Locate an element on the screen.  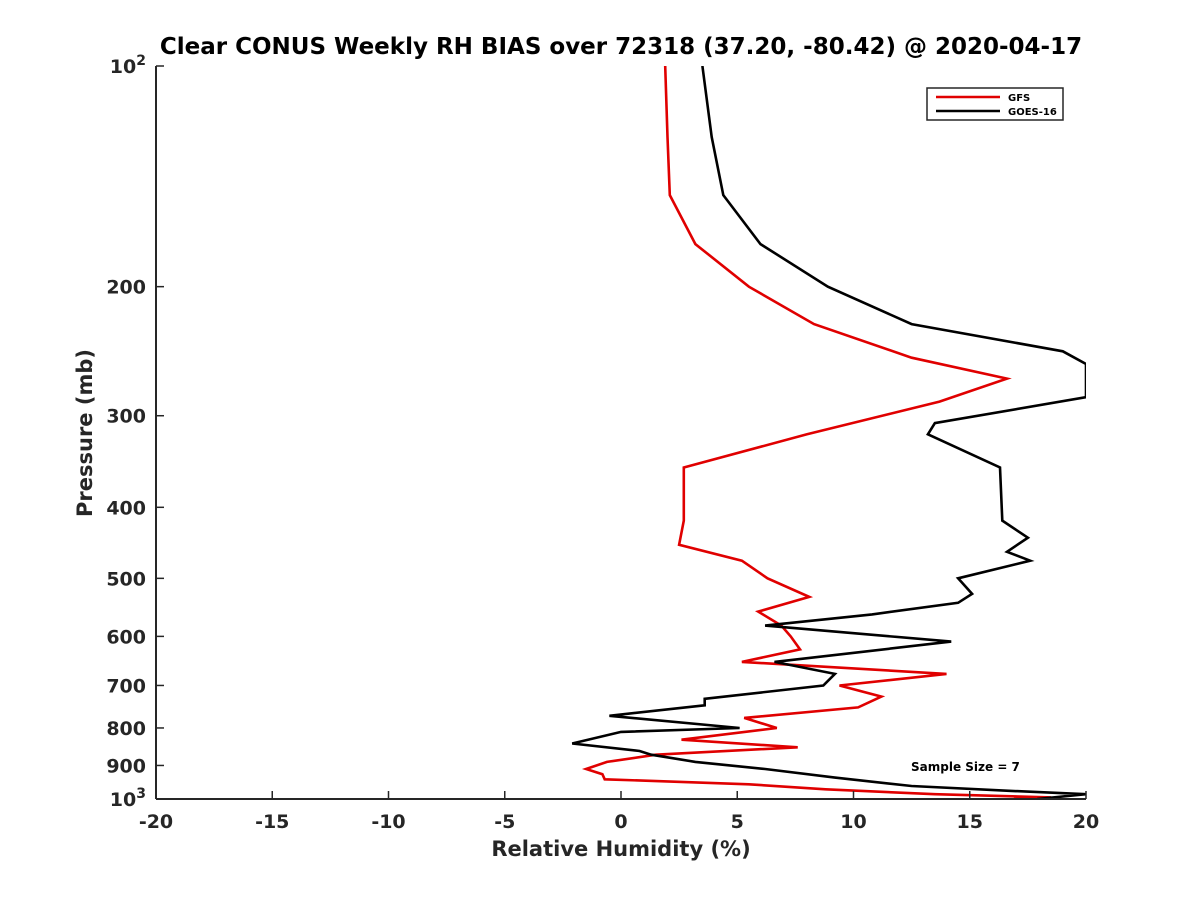
legend-label: GOES-16 is located at coordinates (1032, 112).